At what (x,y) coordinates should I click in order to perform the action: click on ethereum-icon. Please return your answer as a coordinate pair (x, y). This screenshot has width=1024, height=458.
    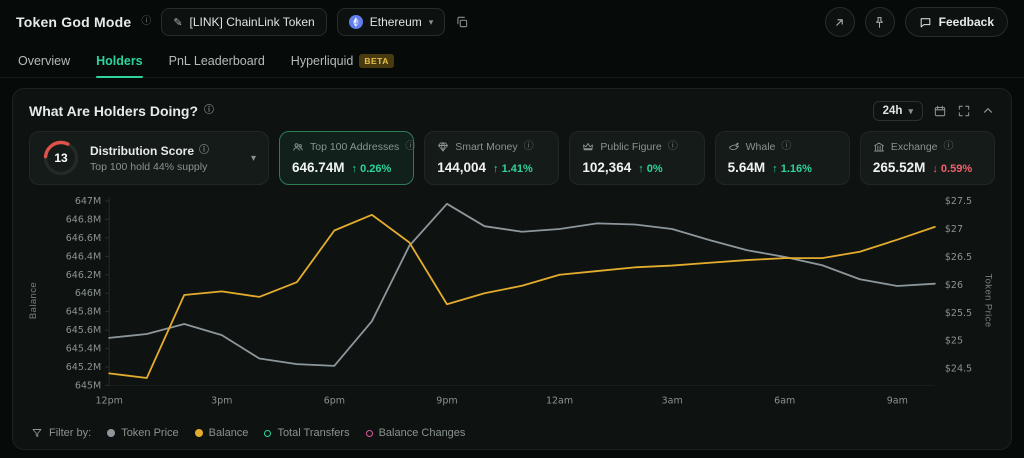
    Looking at the image, I should click on (355, 22).